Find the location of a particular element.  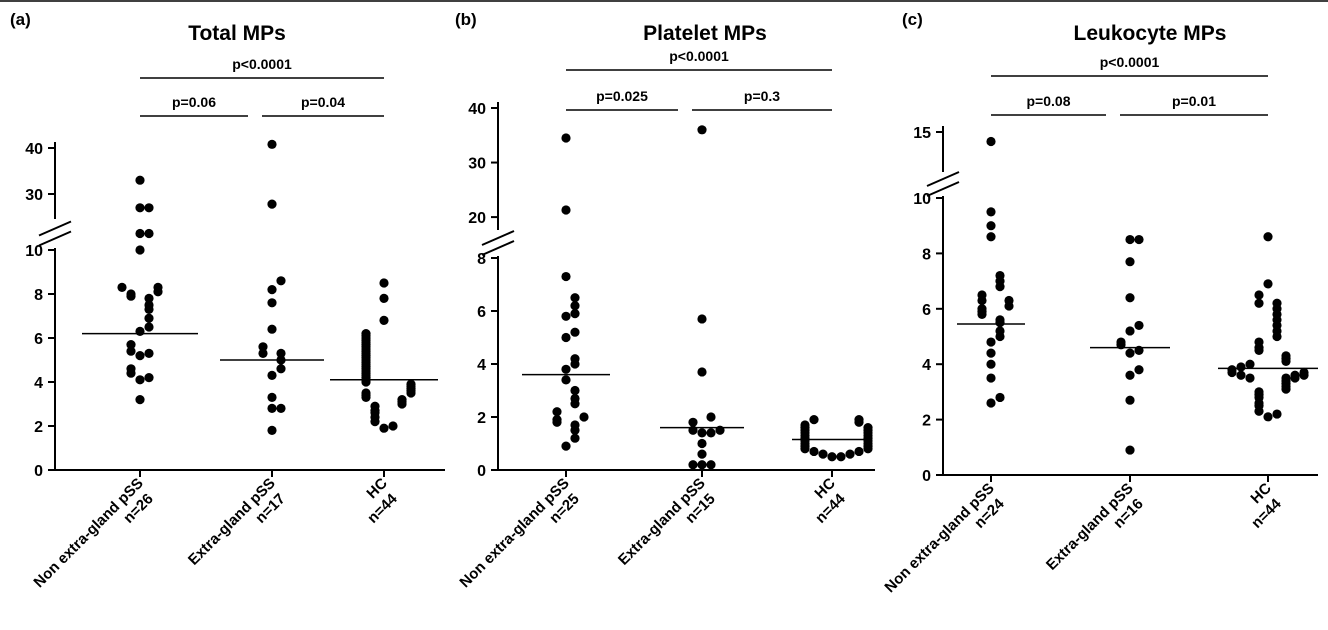

y-tick-label: 30 is located at coordinates (34, 195).